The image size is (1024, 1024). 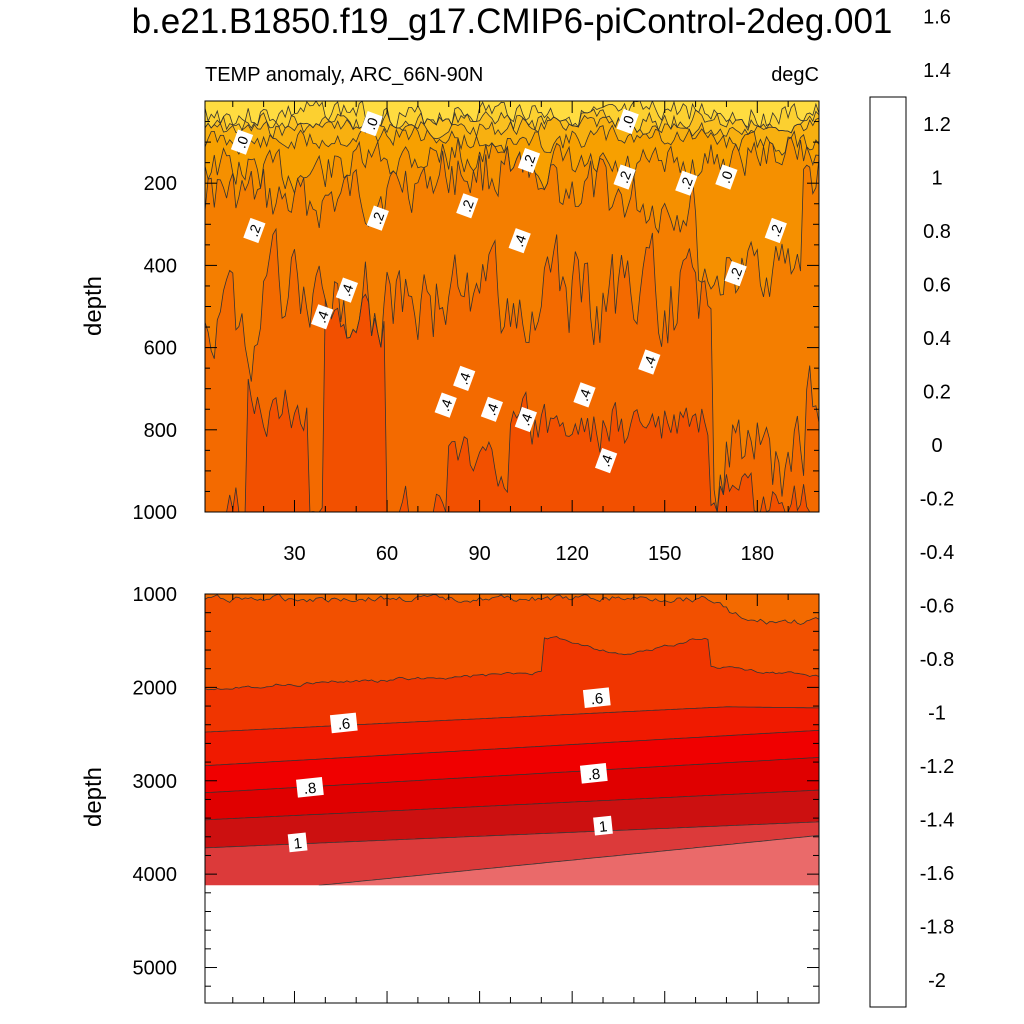 I want to click on contour-label: 1, so click(x=603, y=825).